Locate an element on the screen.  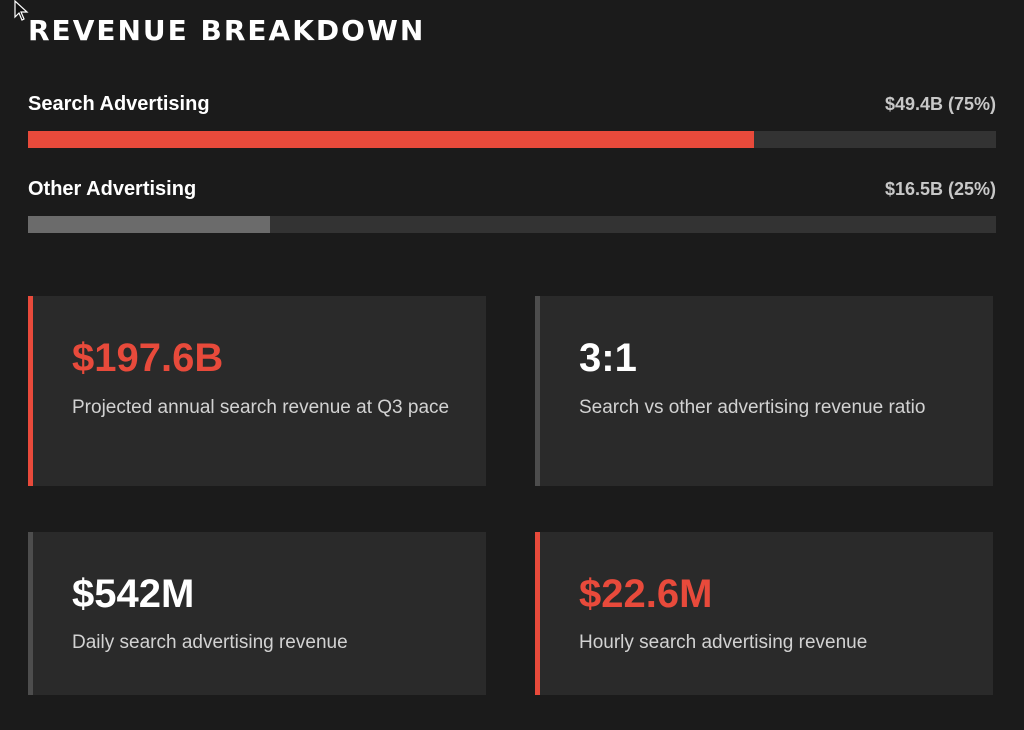
stat-description: Daily search advertising revenue is located at coordinates (210, 642).